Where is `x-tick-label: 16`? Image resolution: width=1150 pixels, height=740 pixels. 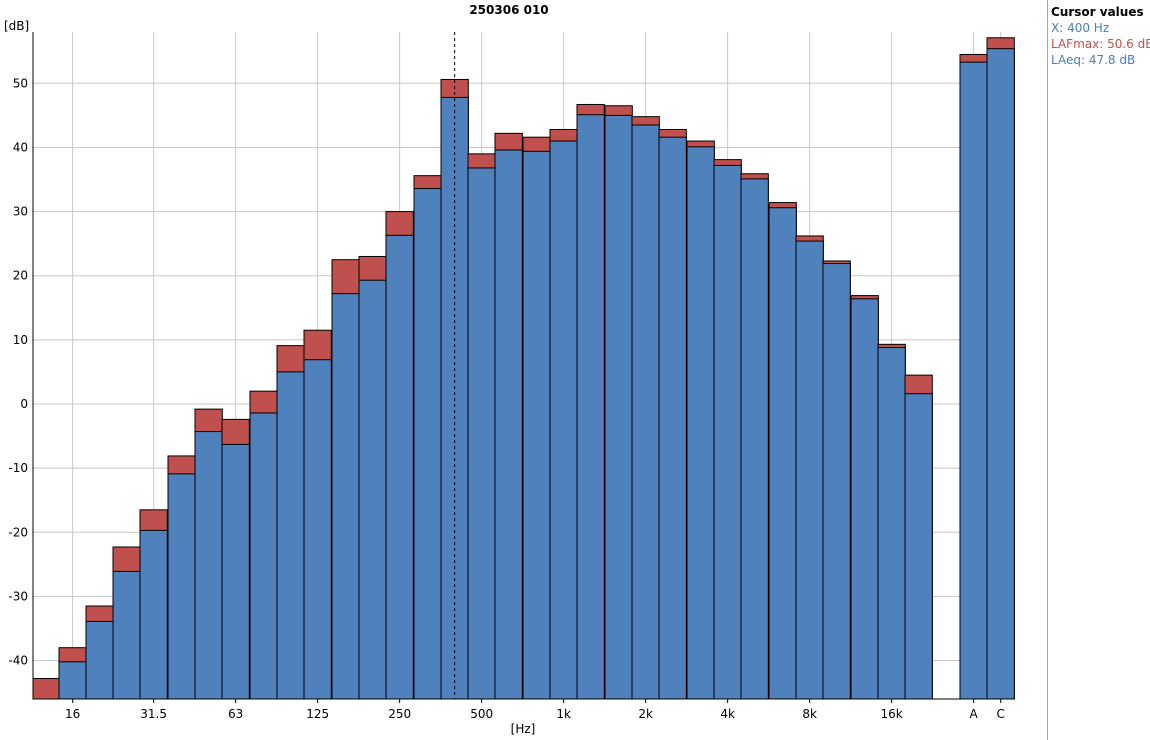
x-tick-label: 16 is located at coordinates (72, 714).